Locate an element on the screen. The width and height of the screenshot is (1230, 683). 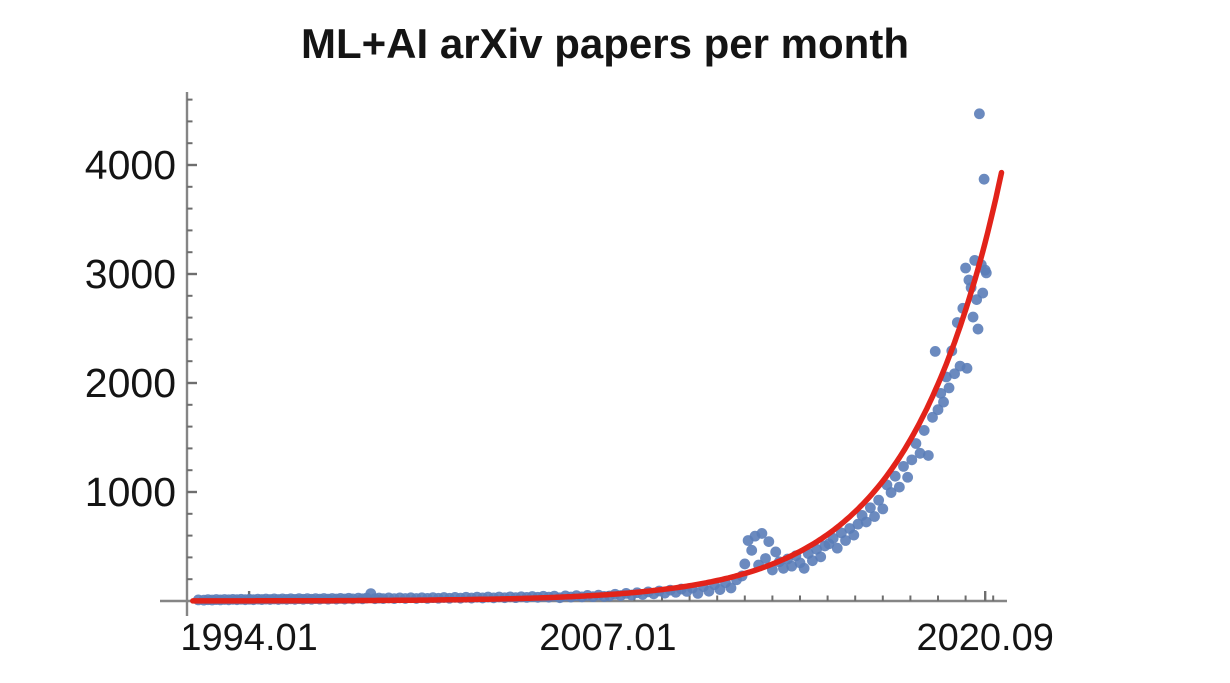
x-tick-label: 2007.01 is located at coordinates (607, 638).